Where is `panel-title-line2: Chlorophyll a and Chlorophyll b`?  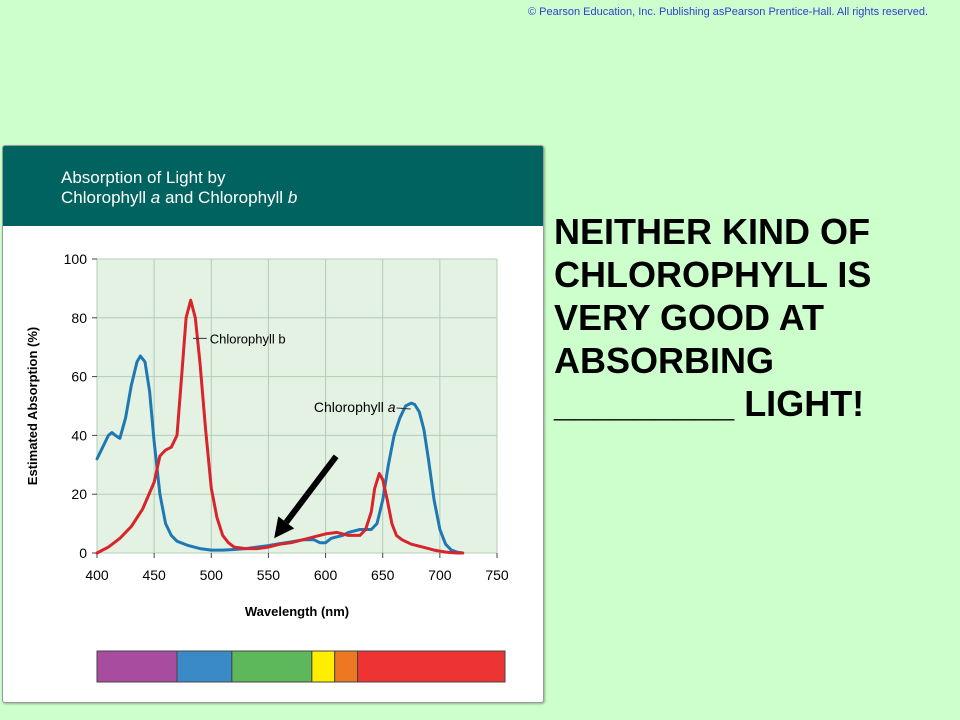
panel-title-line2: Chlorophyll a and Chlorophyll b is located at coordinates (179, 198).